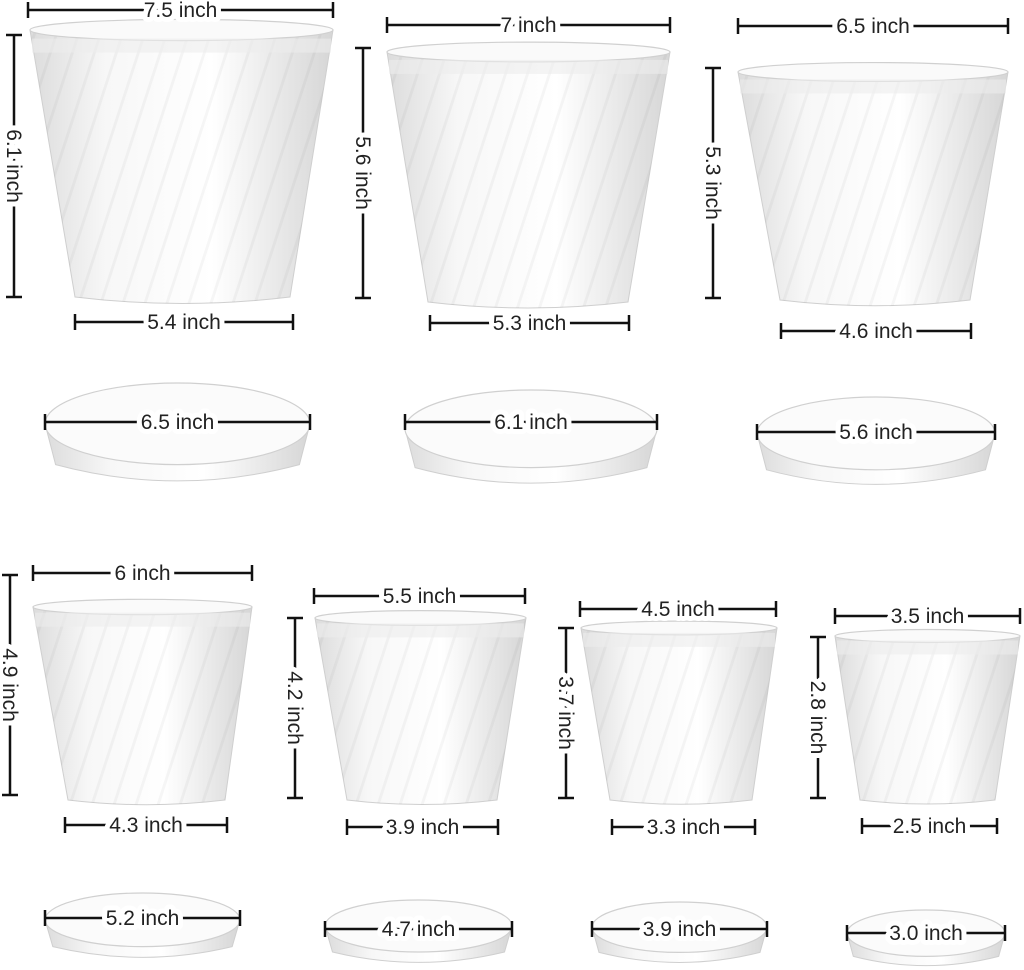  I want to click on bottom-diameter-label: 4.6 inch, so click(876, 331).